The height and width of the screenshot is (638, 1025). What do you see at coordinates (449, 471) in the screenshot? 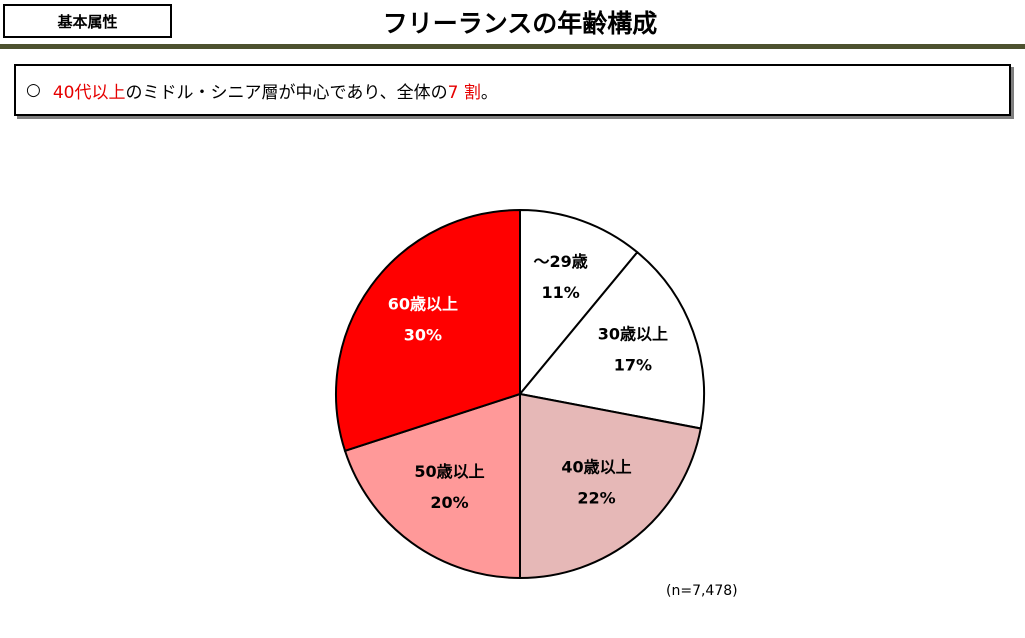
I see `slice-label-4: 50歳以上` at bounding box center [449, 471].